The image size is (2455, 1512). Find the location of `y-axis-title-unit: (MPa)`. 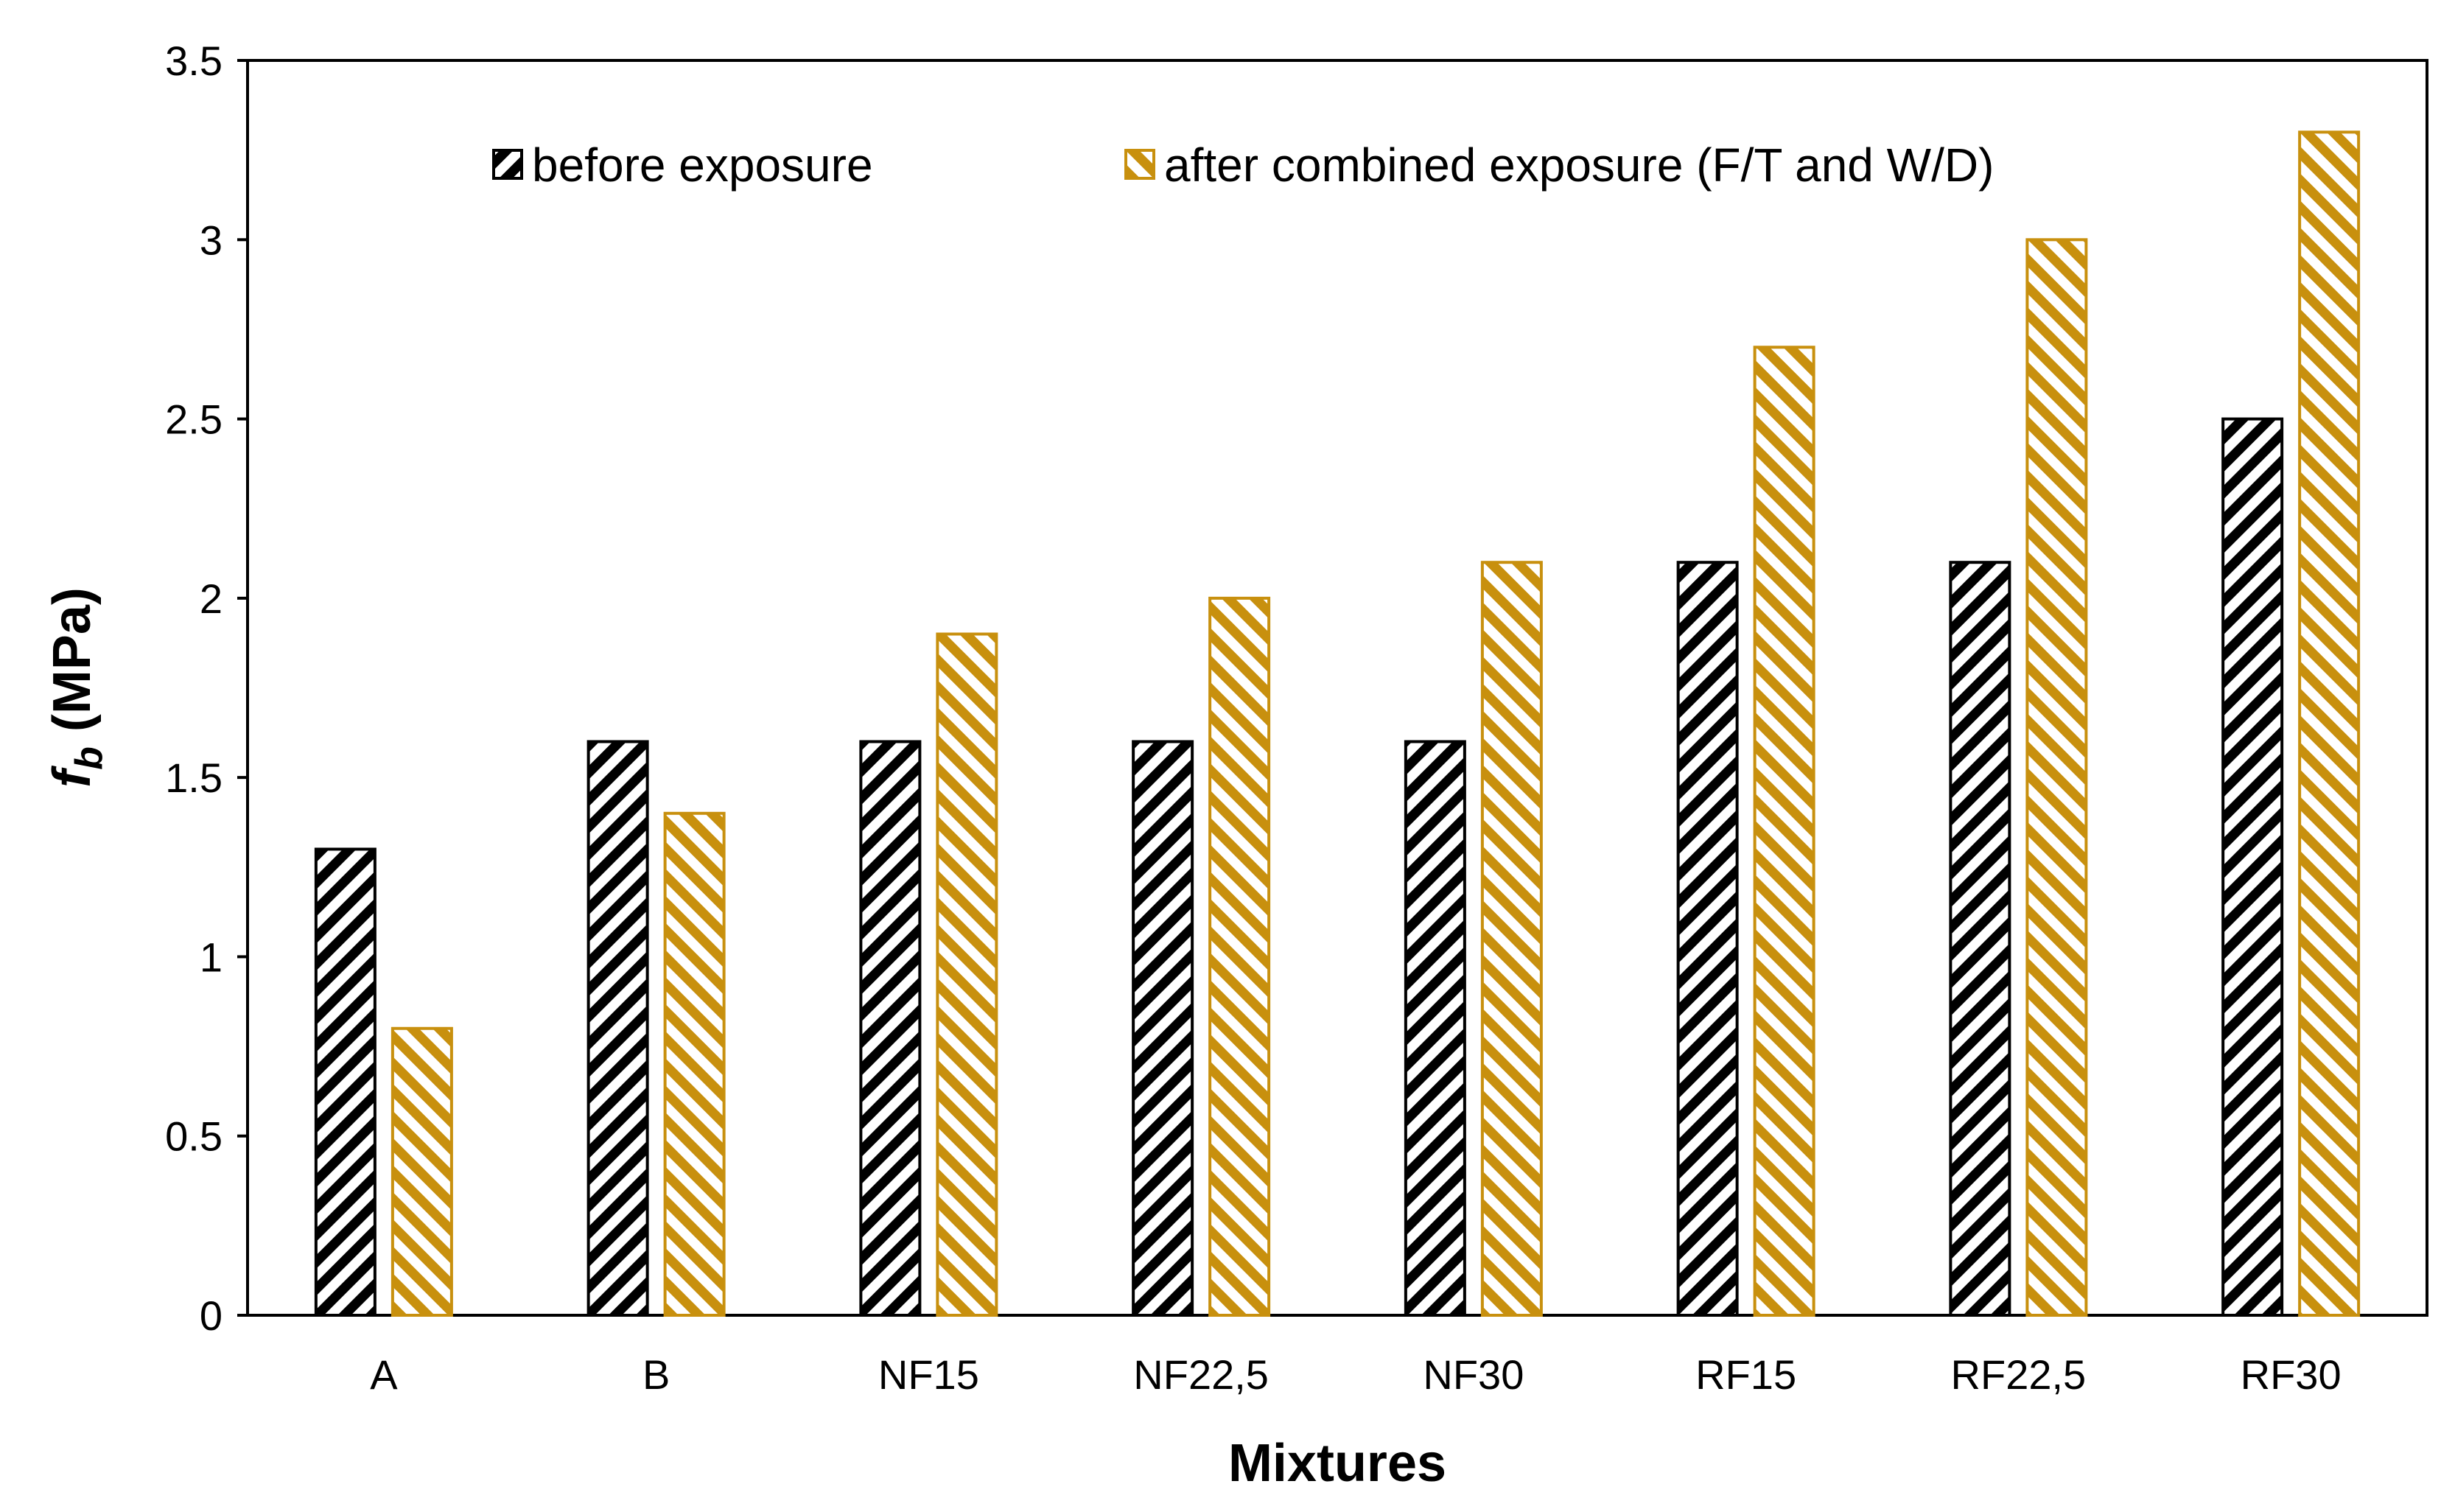

y-axis-title-unit: (MPa) is located at coordinates (73, 666).